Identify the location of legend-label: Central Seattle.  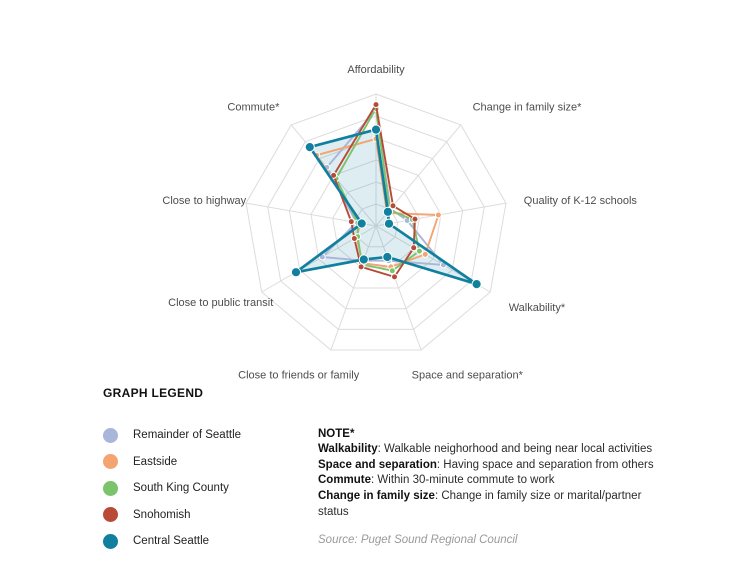
(171, 541).